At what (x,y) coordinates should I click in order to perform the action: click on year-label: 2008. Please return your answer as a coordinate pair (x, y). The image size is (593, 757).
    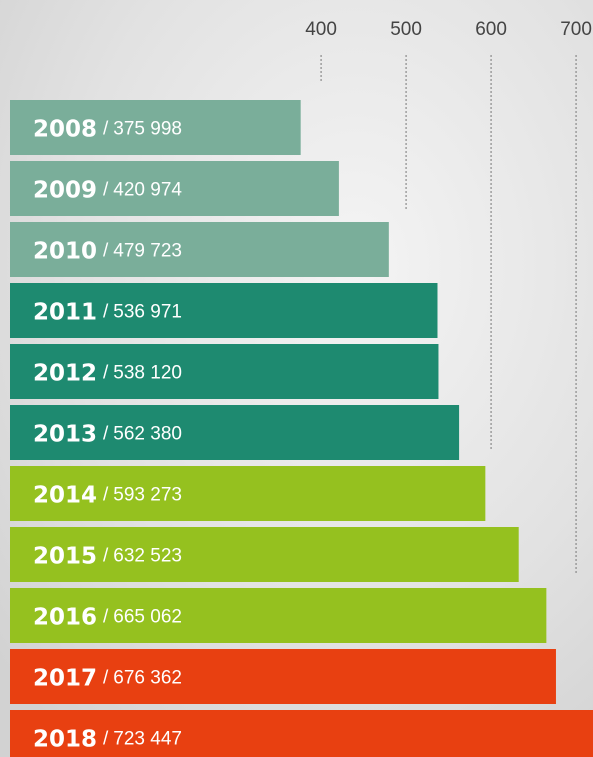
    Looking at the image, I should click on (65, 129).